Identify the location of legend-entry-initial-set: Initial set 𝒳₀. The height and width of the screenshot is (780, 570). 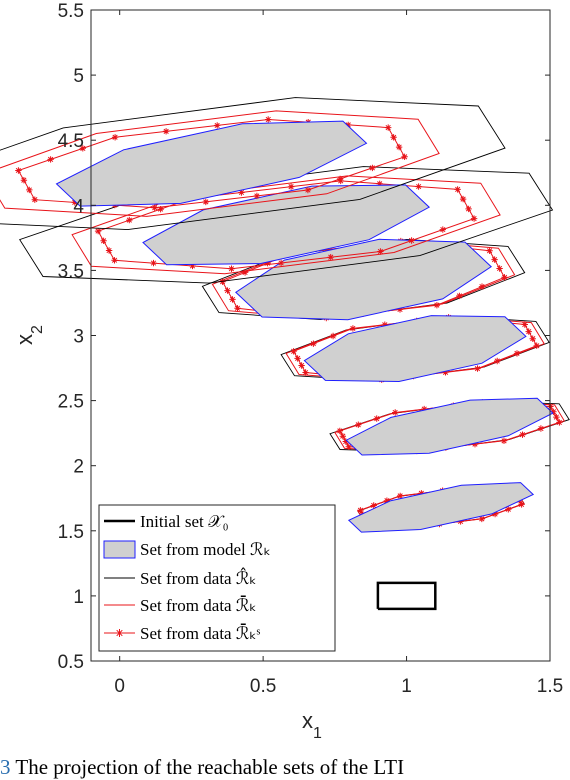
(166, 521).